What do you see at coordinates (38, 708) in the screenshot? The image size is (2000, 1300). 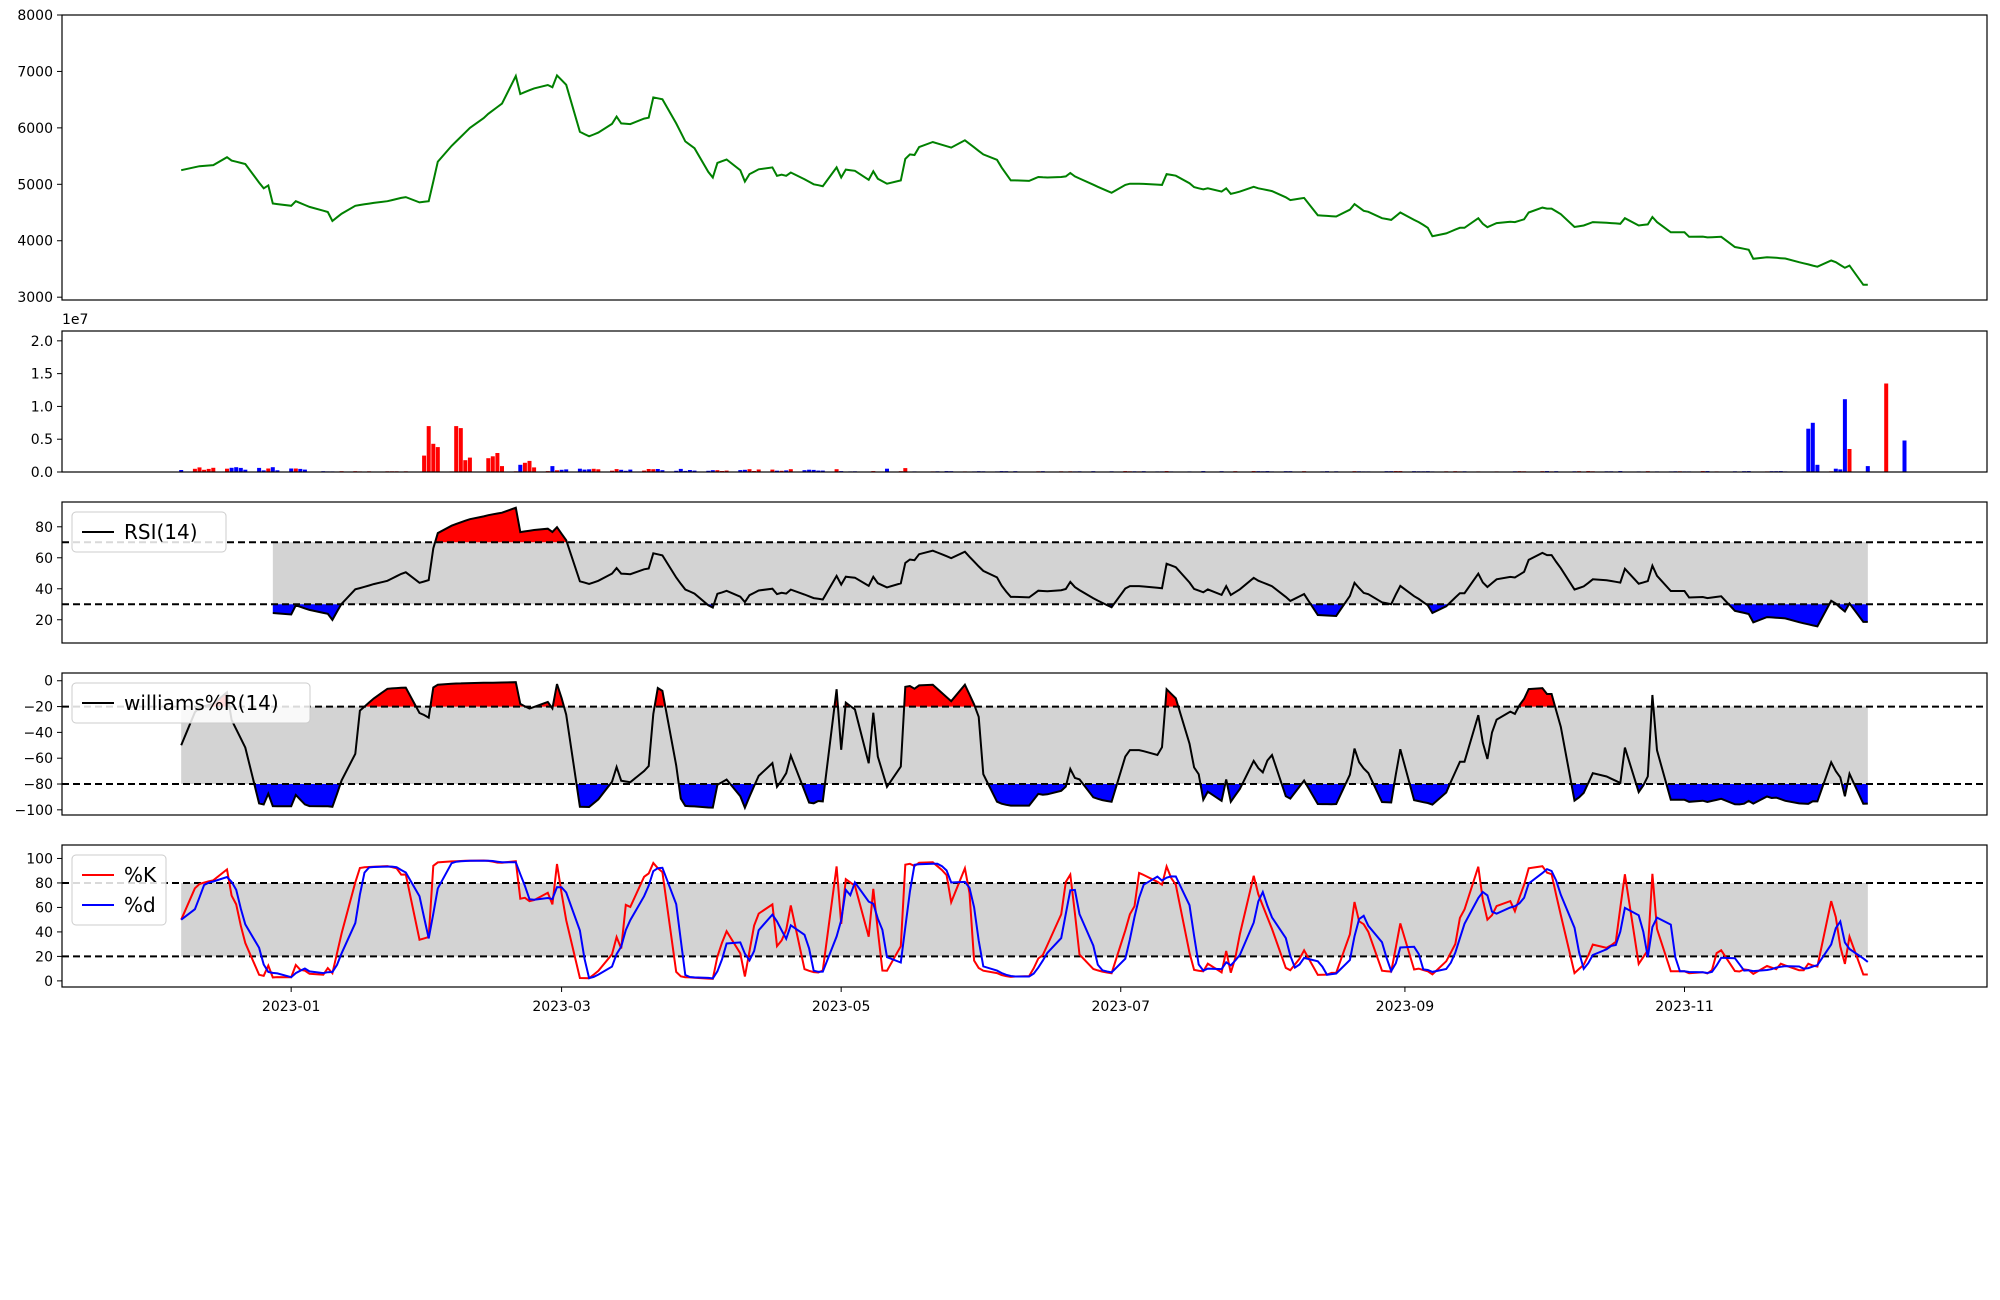 I see `williams-ytick-label: −20` at bounding box center [38, 708].